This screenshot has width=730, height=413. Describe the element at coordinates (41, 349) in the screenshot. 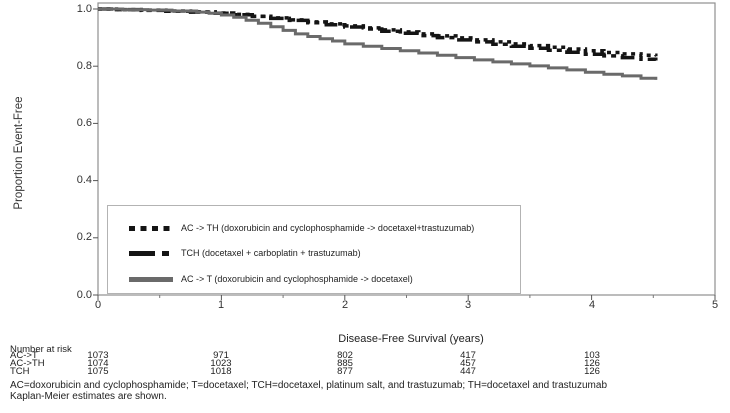

I see `risk-table-title: Number at risk` at that location.